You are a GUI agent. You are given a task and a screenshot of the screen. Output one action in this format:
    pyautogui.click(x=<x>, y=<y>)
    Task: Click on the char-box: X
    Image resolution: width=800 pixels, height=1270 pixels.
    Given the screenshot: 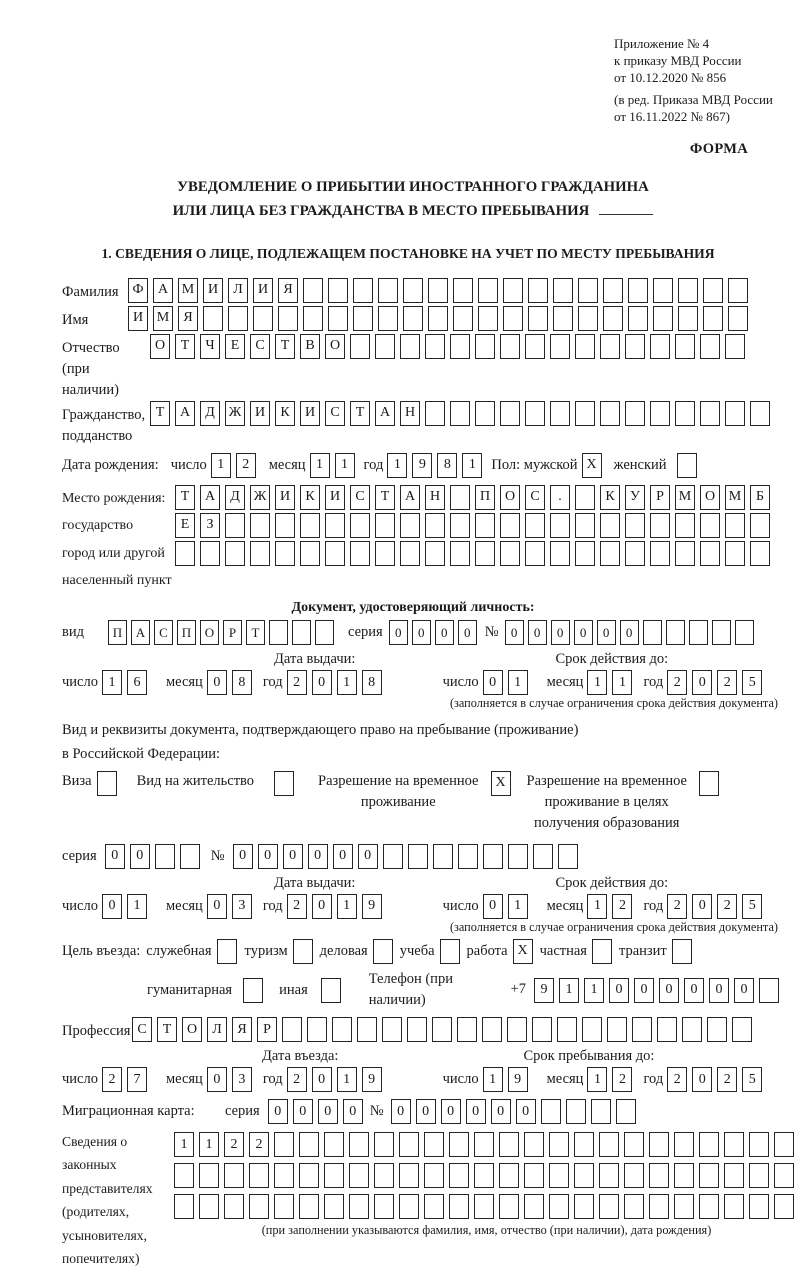 What is the action you would take?
    pyautogui.click(x=591, y=465)
    